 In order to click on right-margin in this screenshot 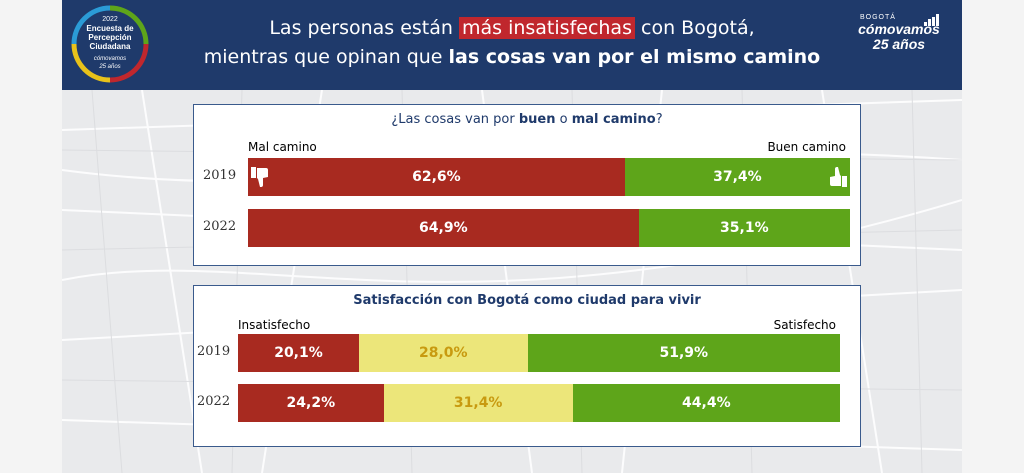, I will do `click(993, 236)`.